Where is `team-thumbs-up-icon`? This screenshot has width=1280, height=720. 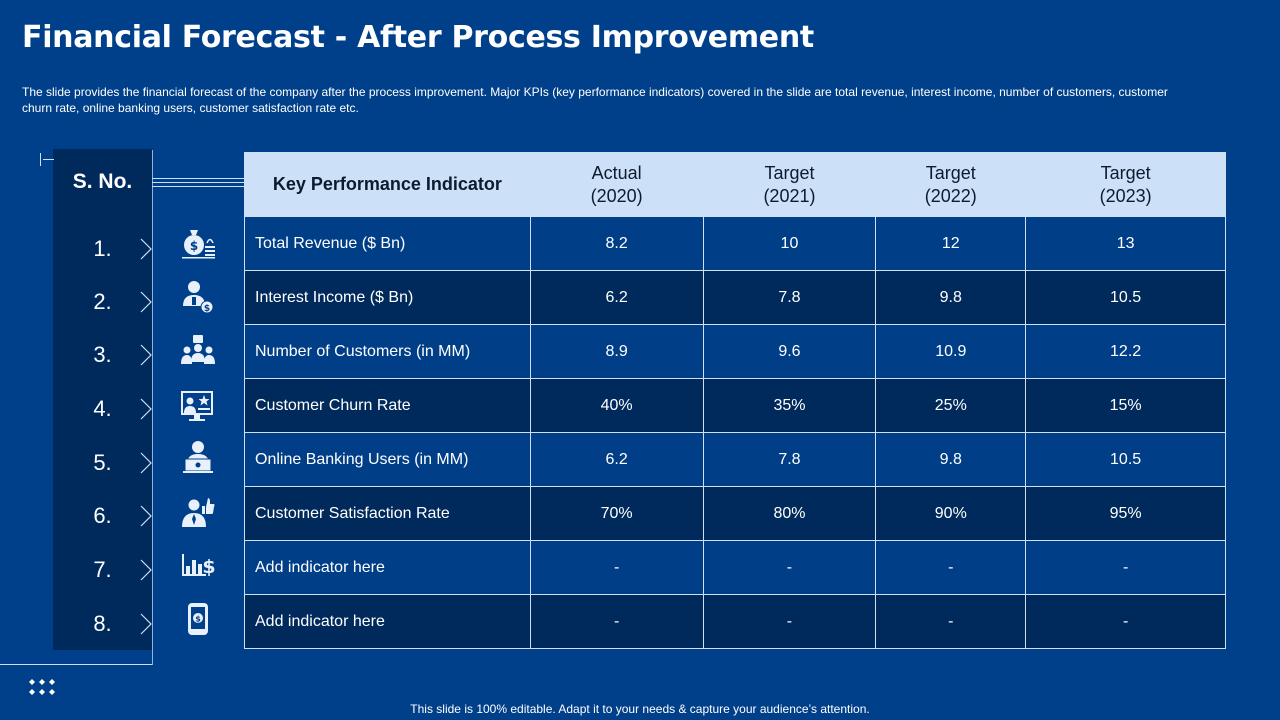
team-thumbs-up-icon is located at coordinates (198, 512).